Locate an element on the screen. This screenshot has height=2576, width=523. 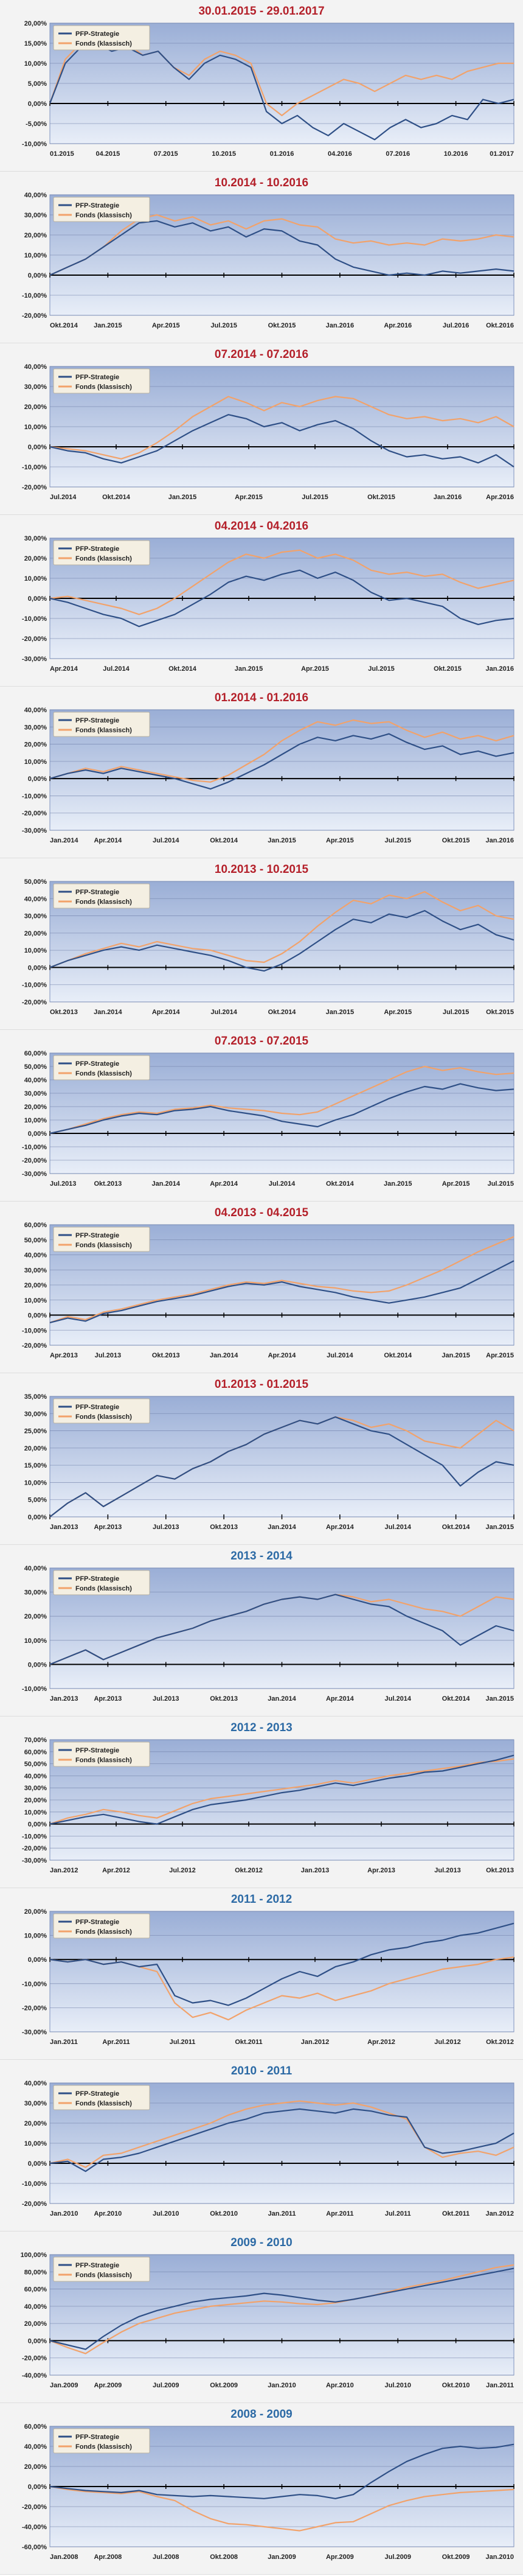
chart-title: 04.2014 - 04.2016 is located at coordinates (261, 526).